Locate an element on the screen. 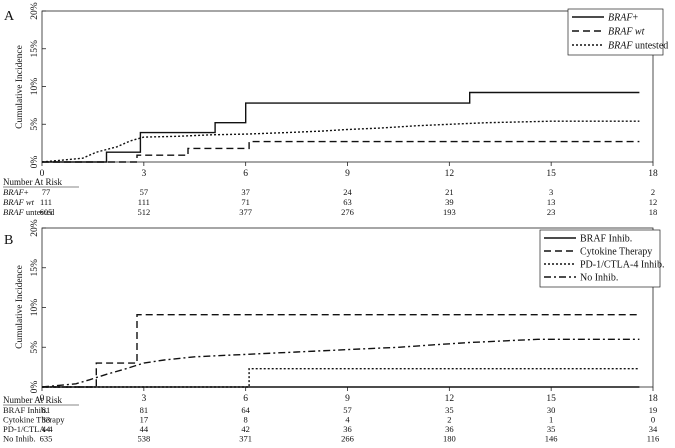 Image resolution: width=675 pixels, height=448 pixels. legend-label: BRAF Inhib. is located at coordinates (606, 239).